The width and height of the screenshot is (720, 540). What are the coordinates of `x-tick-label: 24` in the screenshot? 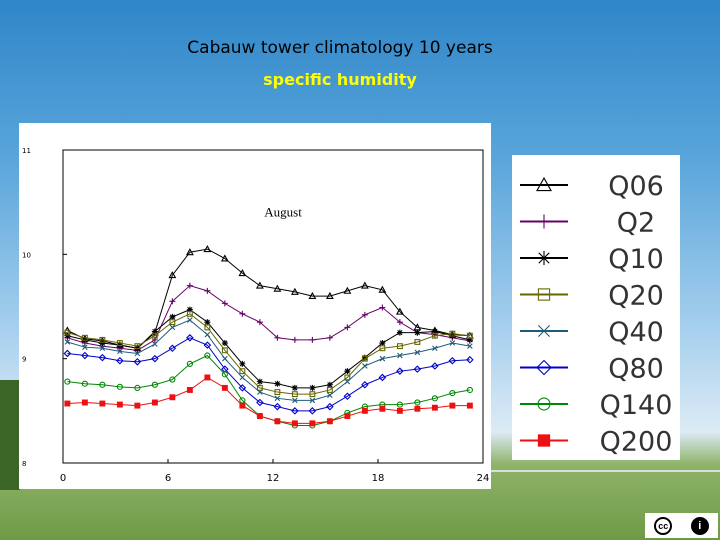 It's located at (483, 478).